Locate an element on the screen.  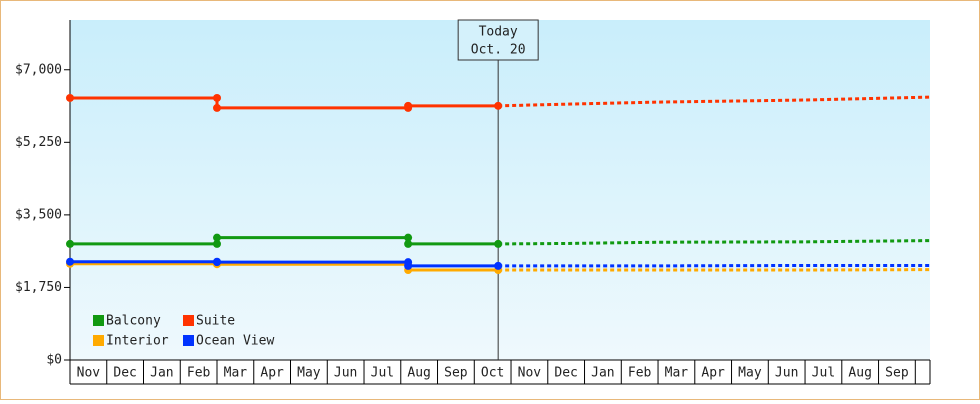
legend-label: Suite is located at coordinates (215, 321).